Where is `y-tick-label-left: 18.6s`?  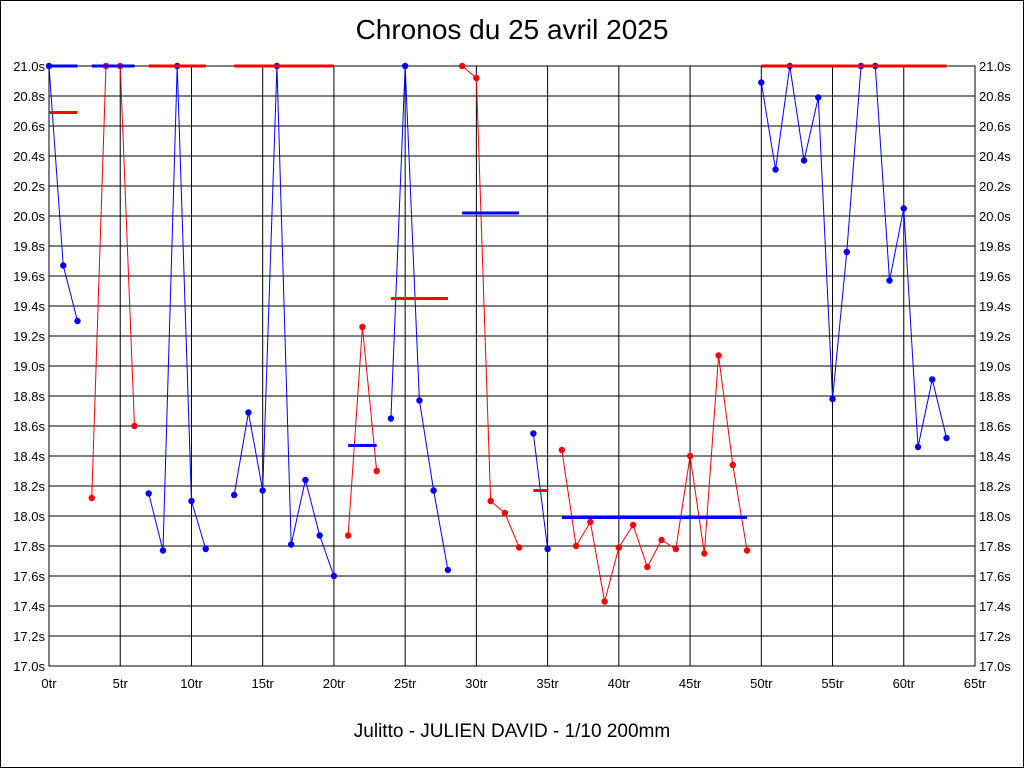
y-tick-label-left: 18.6s is located at coordinates (29, 426).